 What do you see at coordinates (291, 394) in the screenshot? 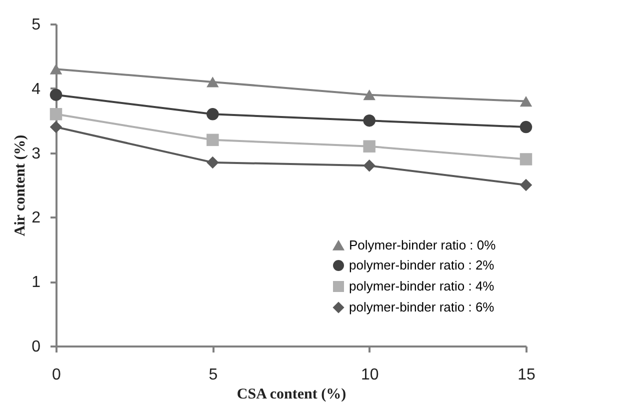
I see `x-axis-title: CSA content (%)` at bounding box center [291, 394].